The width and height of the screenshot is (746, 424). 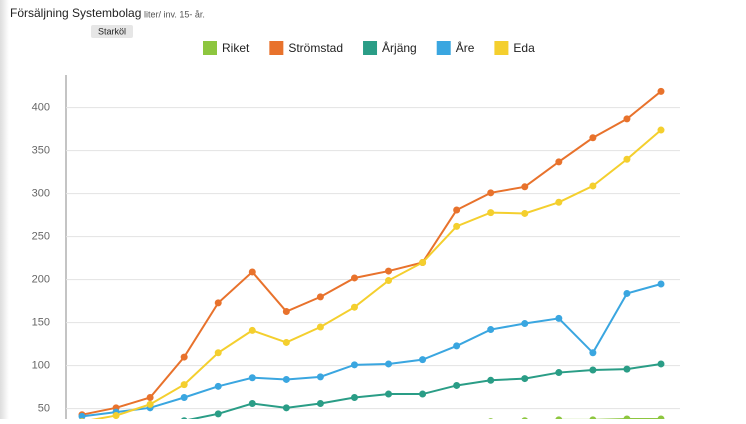 What do you see at coordinates (112, 31) in the screenshot?
I see `badge: Starköl` at bounding box center [112, 31].